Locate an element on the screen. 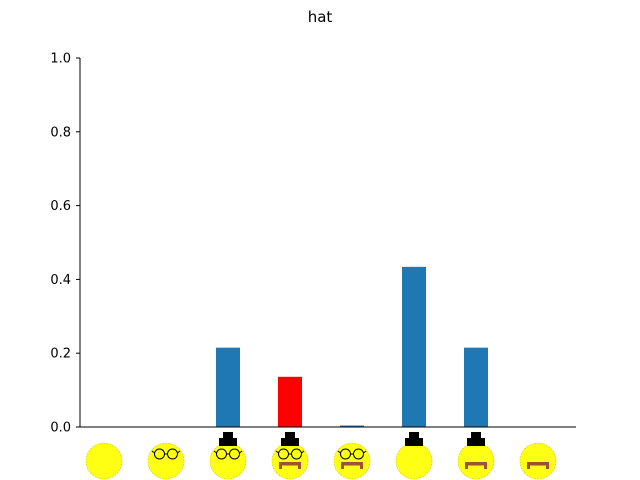  y-tick-label-4: 0.8 is located at coordinates (60, 132).